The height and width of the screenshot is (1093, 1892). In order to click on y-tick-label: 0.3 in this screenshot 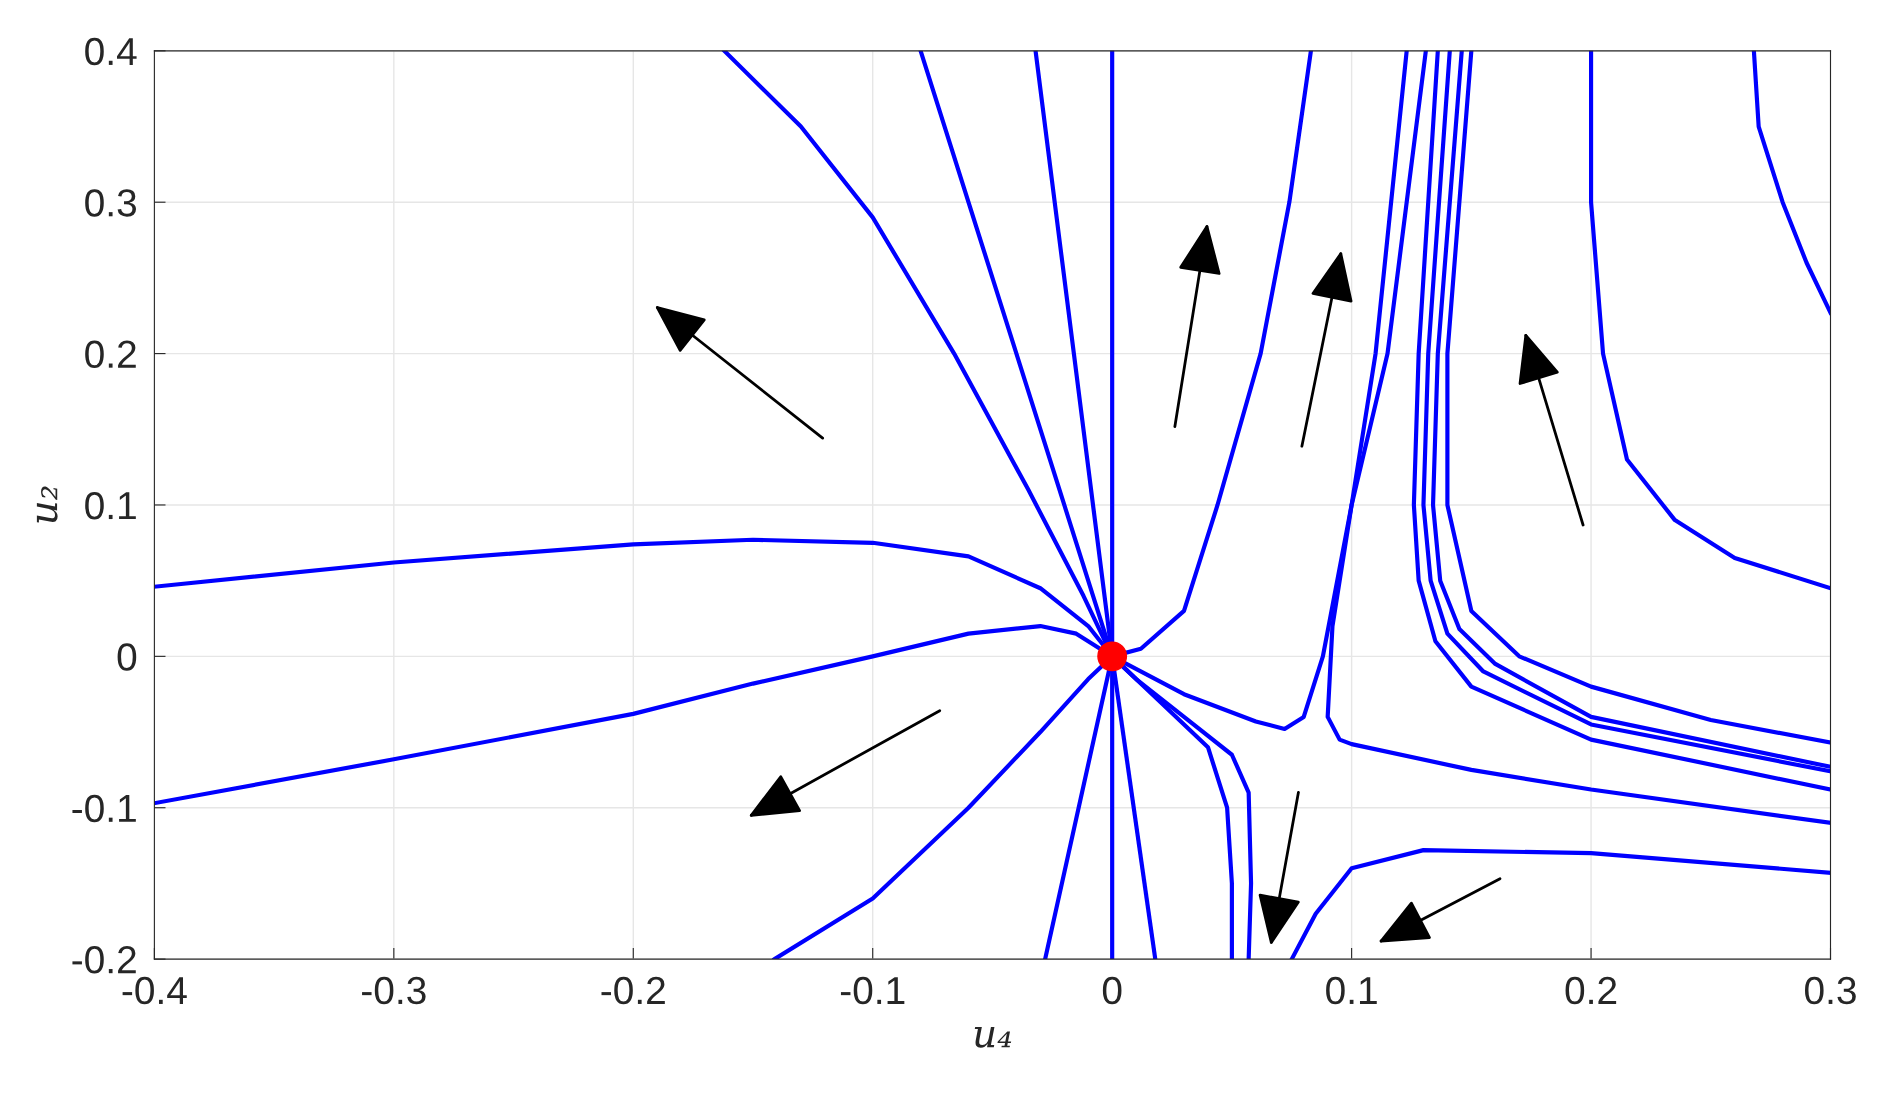, I will do `click(111, 203)`.